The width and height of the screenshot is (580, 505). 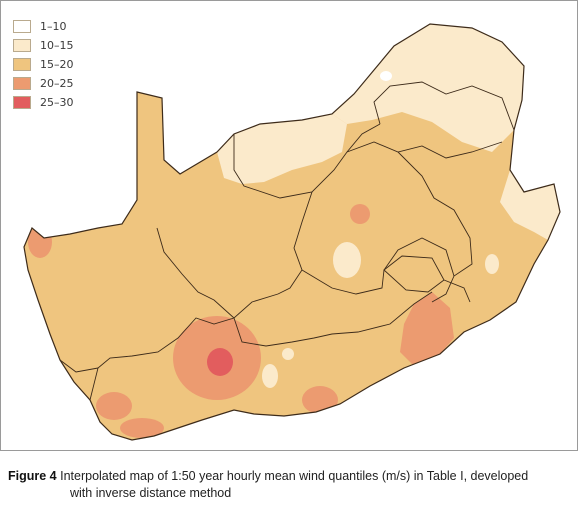 What do you see at coordinates (282, 149) in the screenshot?
I see `zone-10-15-central-north` at bounding box center [282, 149].